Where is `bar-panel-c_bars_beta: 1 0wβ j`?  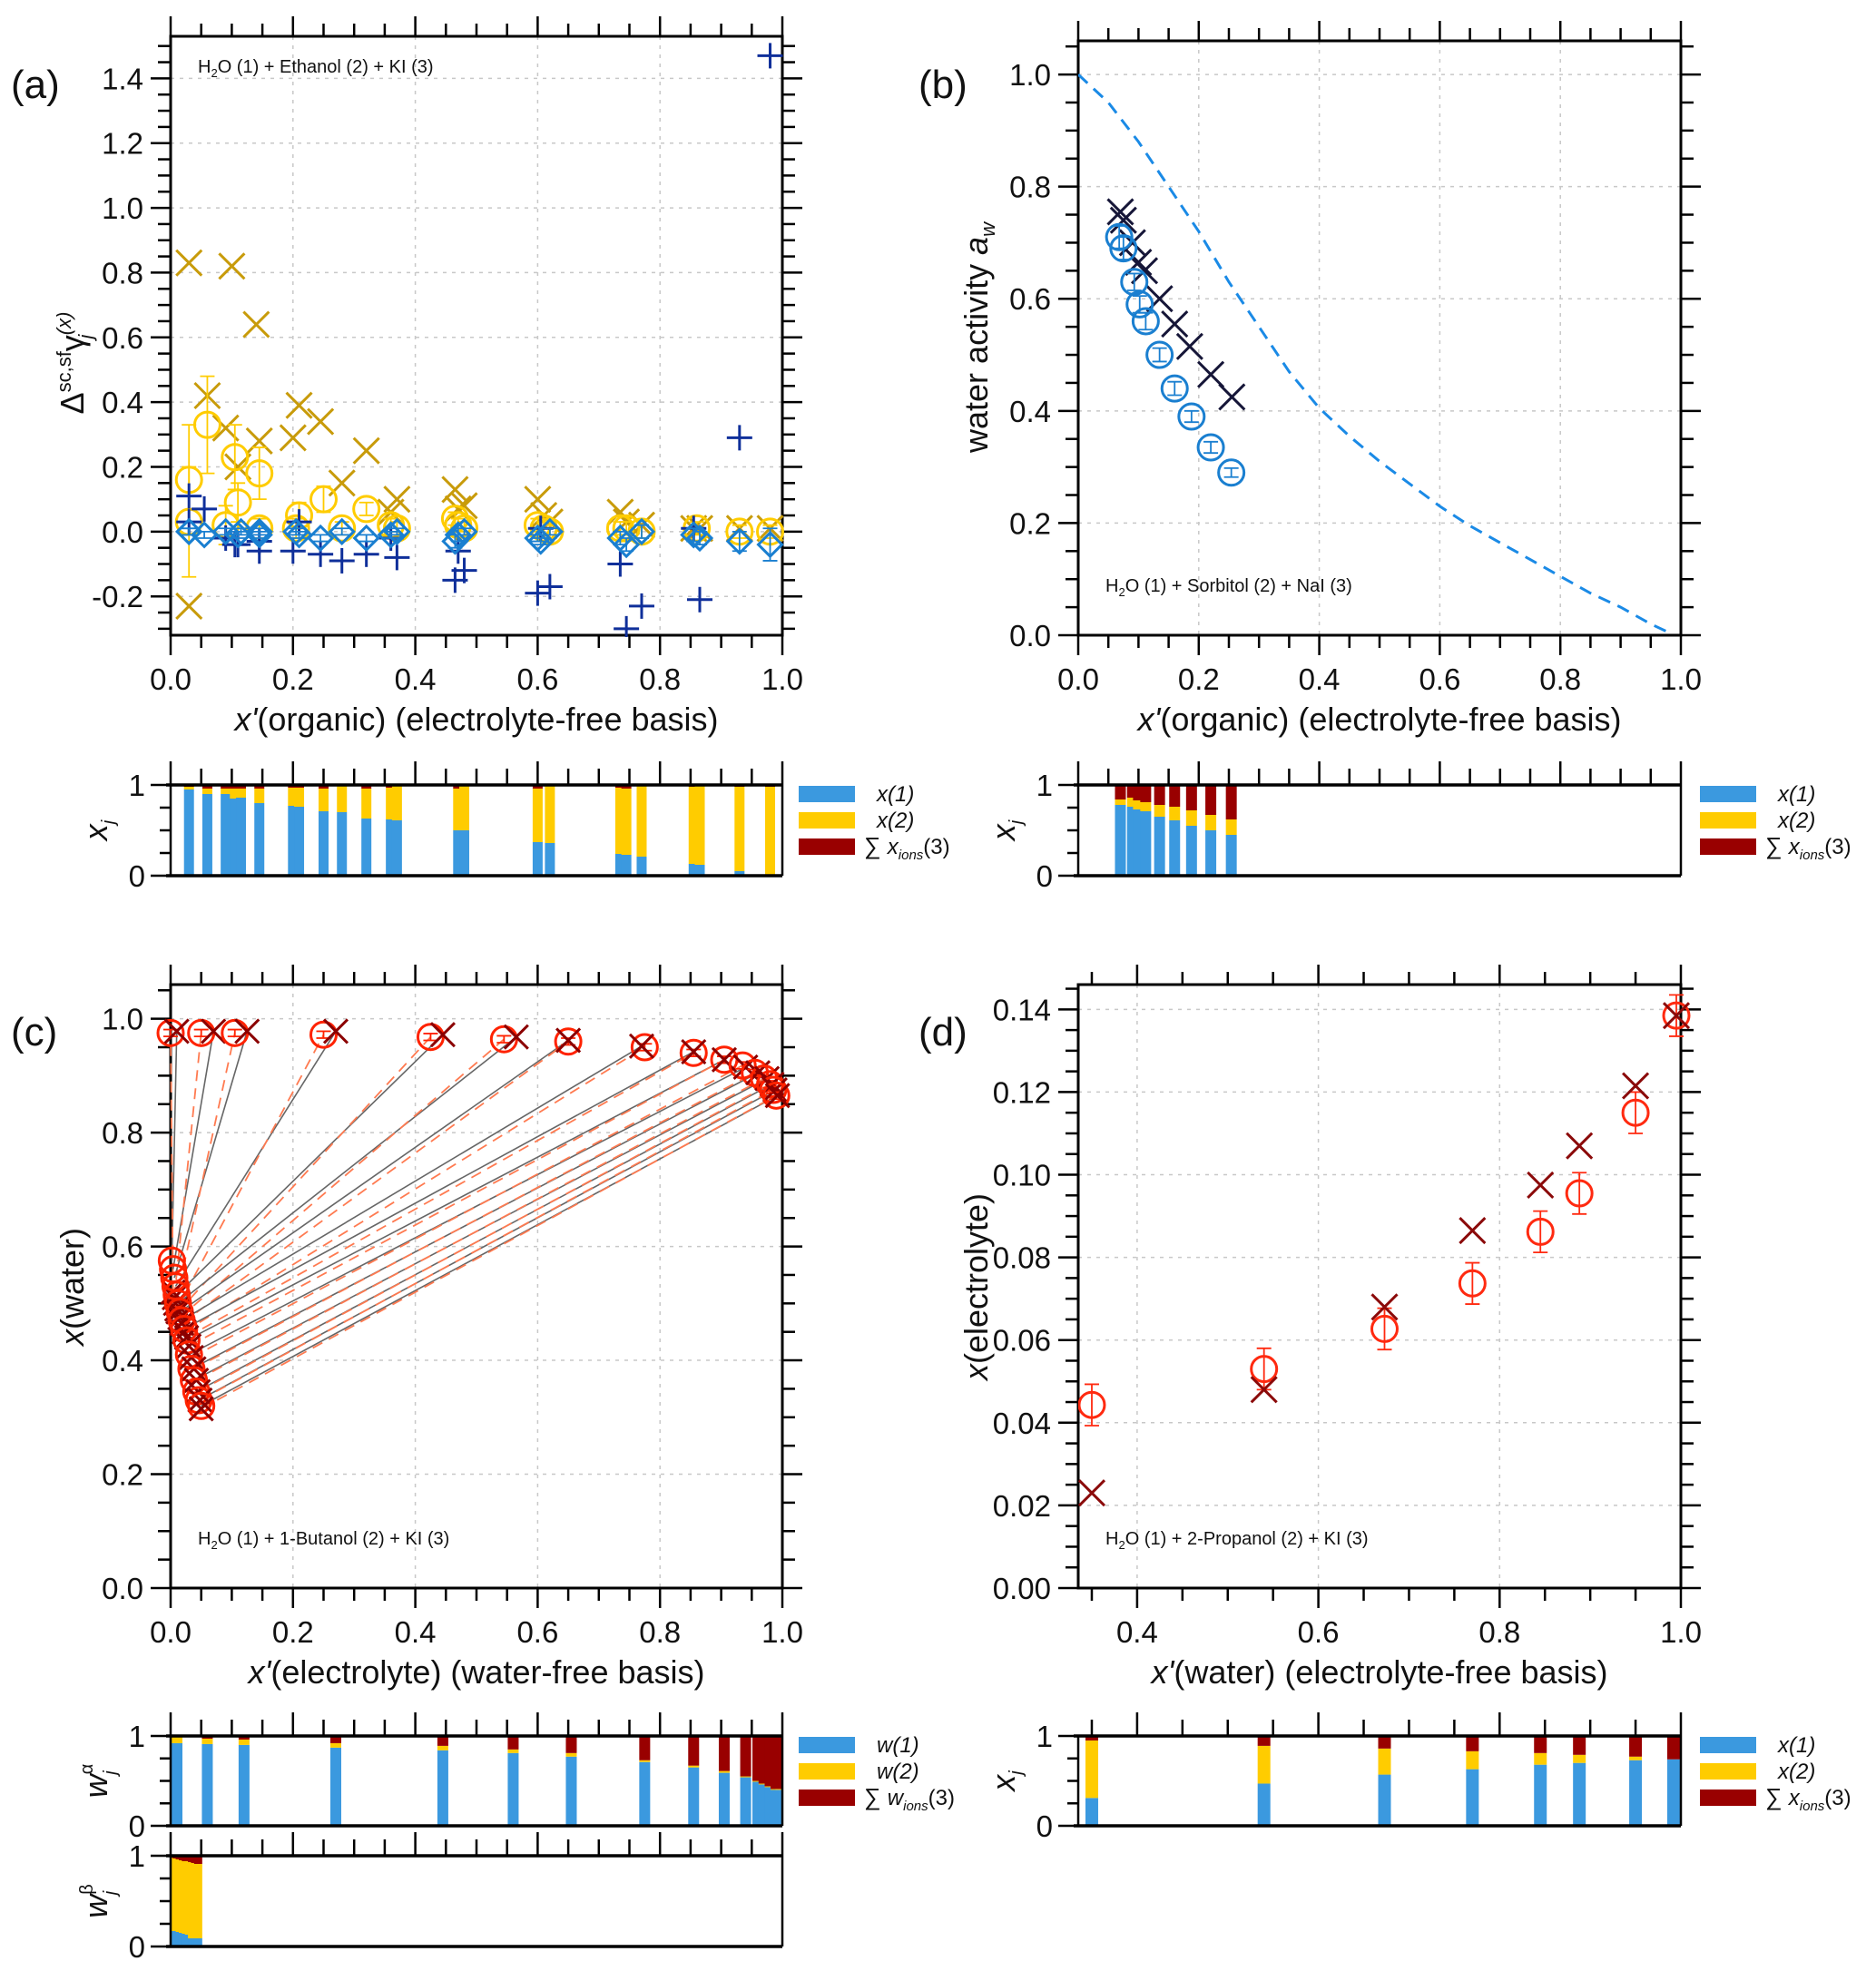
bar-panel-c_bars_beta: 1 0wβ j is located at coordinates (430, 1898).